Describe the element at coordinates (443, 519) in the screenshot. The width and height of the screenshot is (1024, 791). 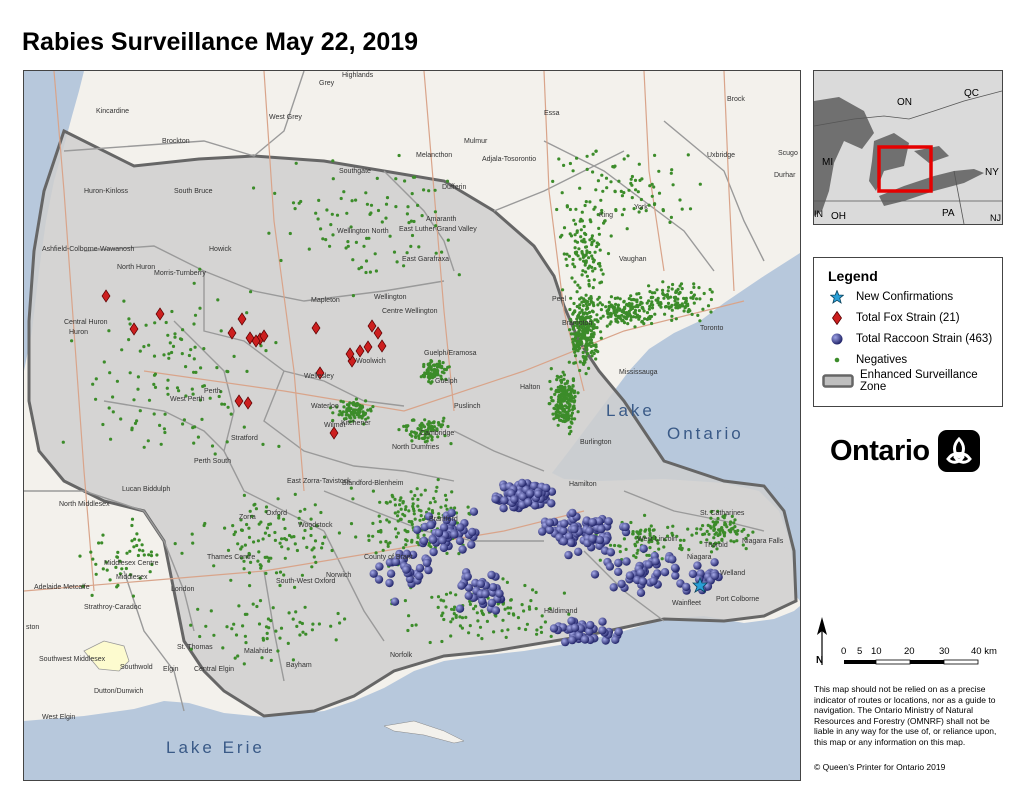
I see `place-label: Brantford` at that location.